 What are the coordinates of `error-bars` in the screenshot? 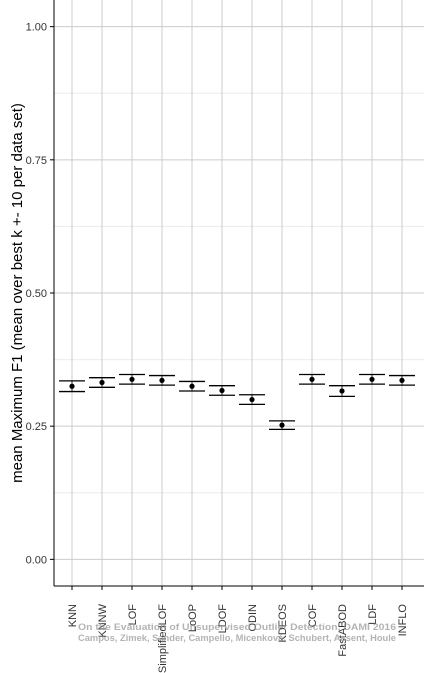 It's located at (237, 402).